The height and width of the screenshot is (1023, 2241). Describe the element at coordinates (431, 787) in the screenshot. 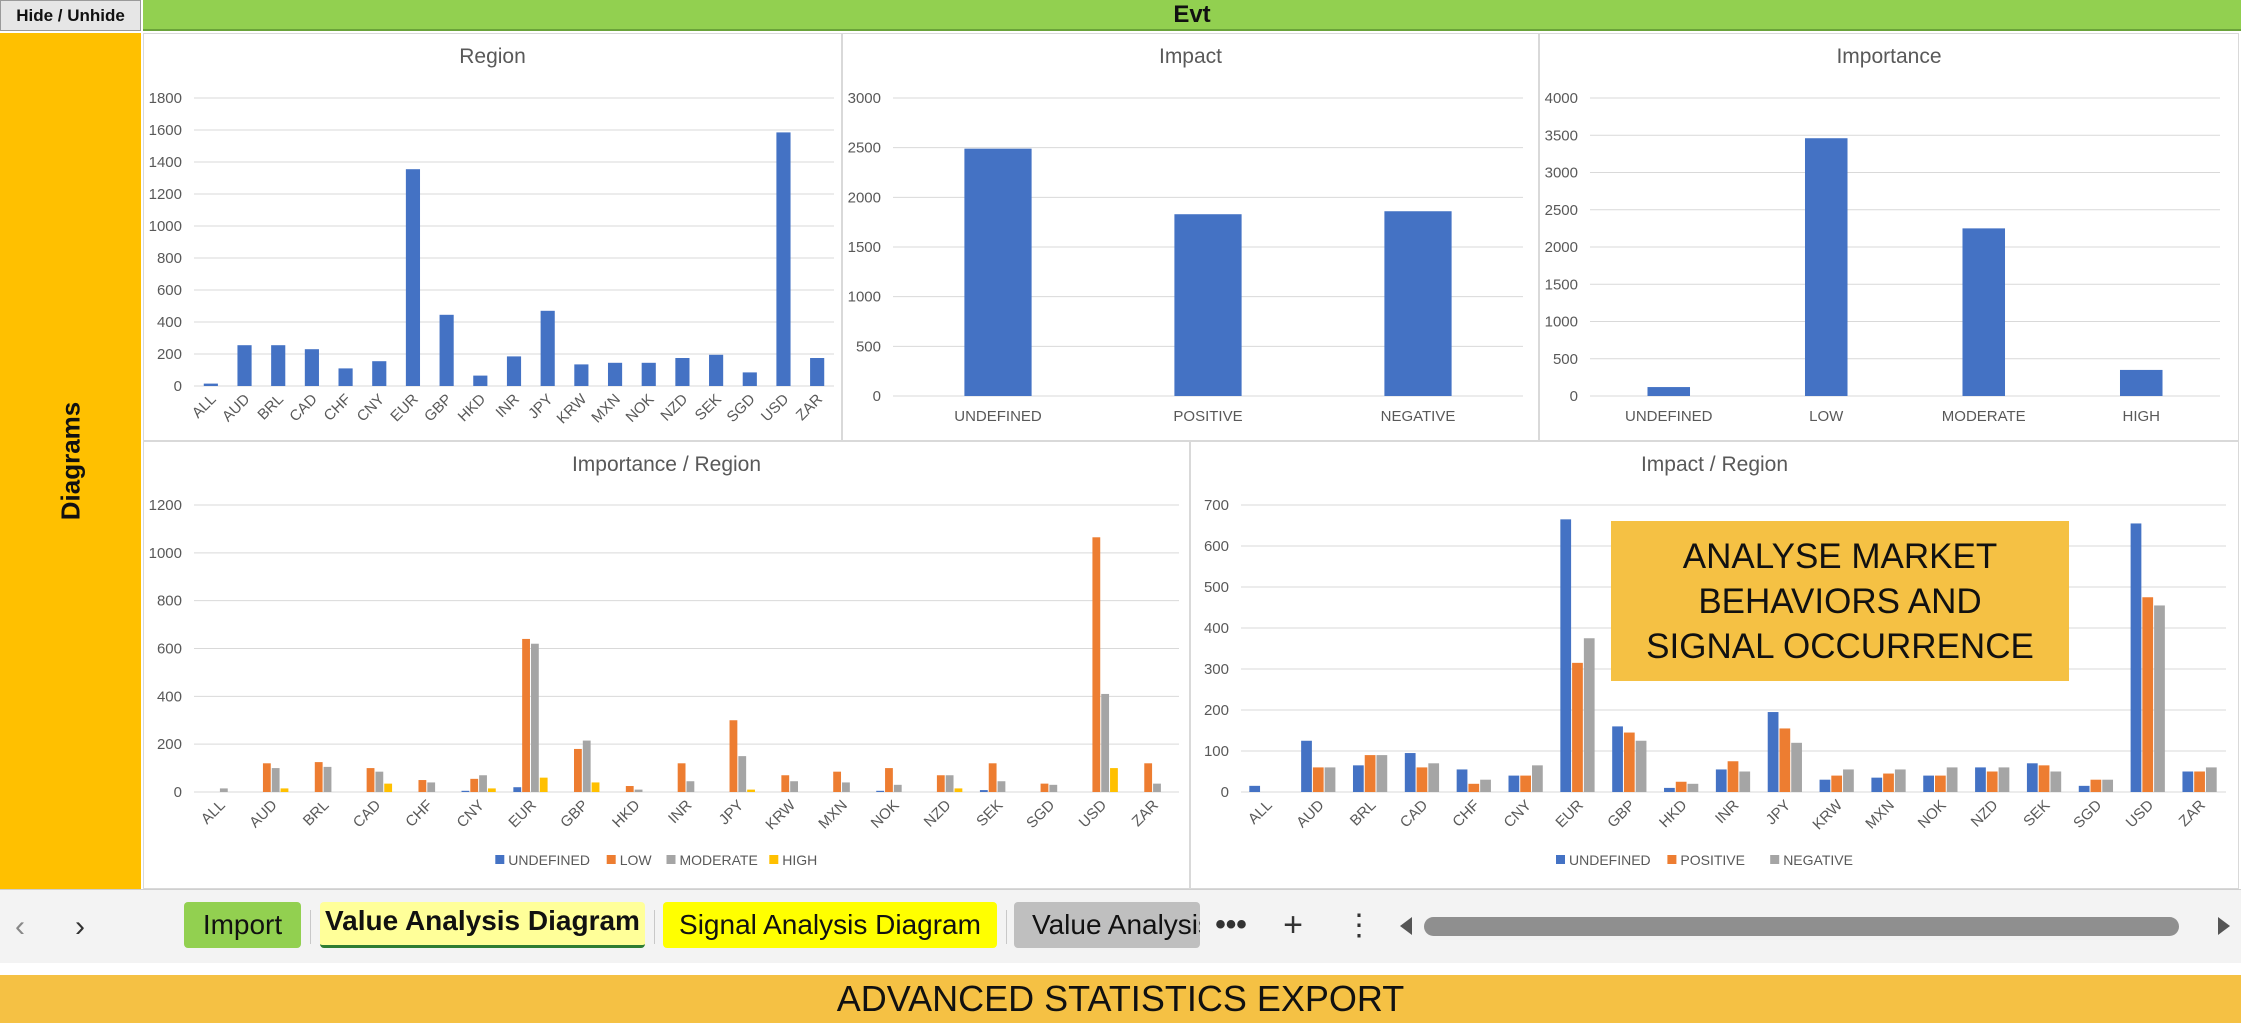

I see `bar-chf-moderate` at that location.